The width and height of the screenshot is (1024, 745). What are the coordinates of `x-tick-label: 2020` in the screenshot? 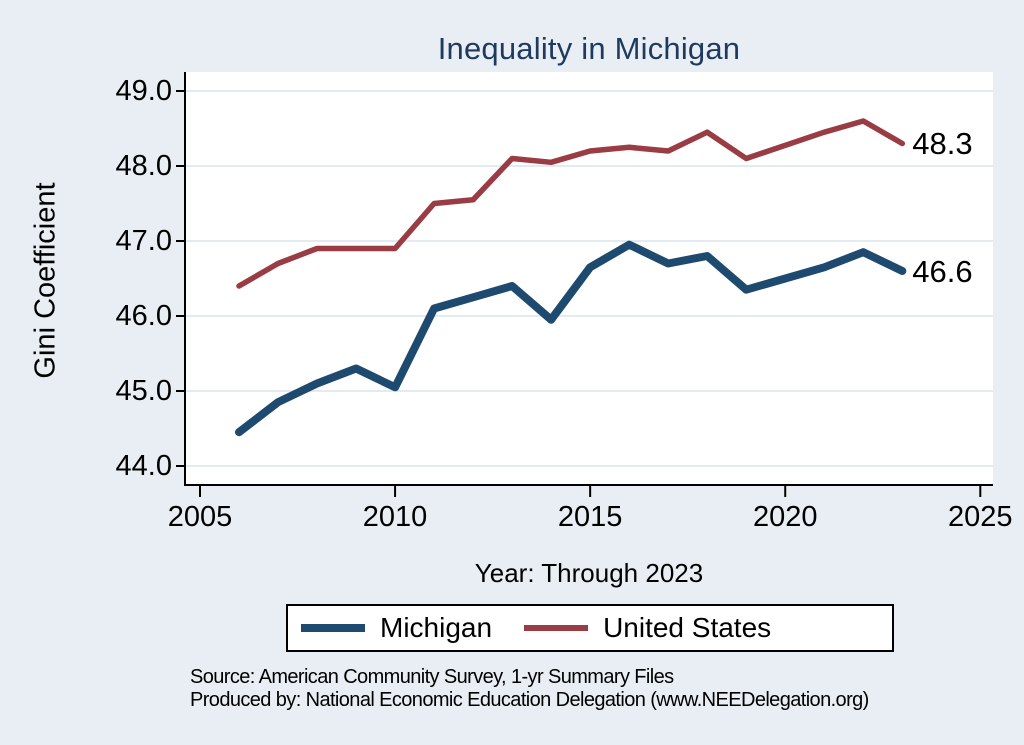 It's located at (785, 517).